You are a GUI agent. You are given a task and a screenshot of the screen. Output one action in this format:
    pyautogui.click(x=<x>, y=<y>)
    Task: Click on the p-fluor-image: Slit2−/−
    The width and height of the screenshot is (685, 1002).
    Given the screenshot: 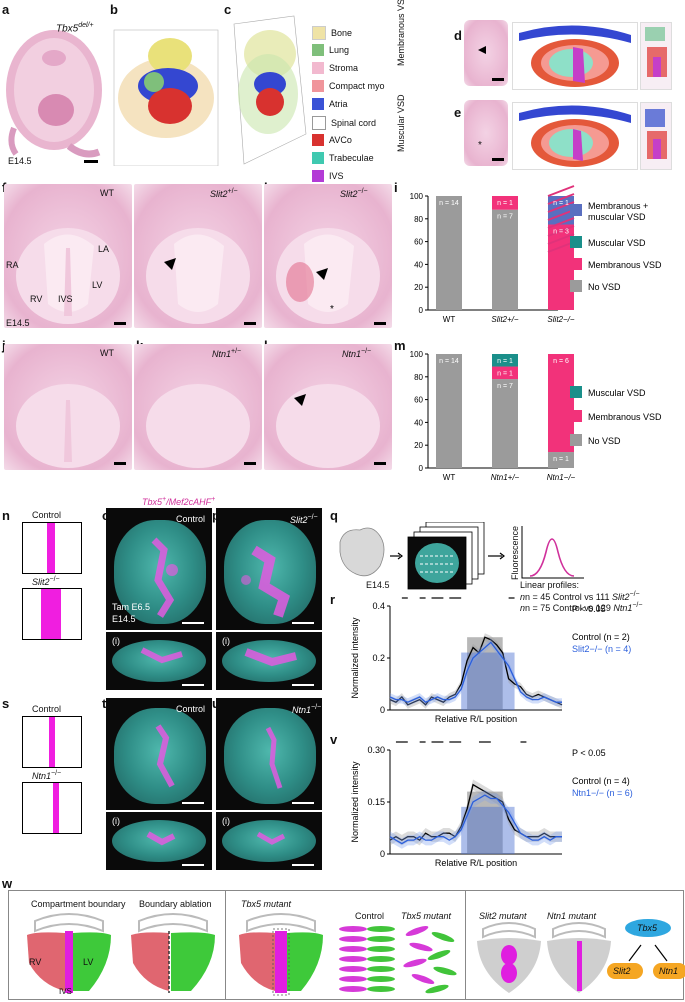 What is the action you would take?
    pyautogui.click(x=269, y=569)
    